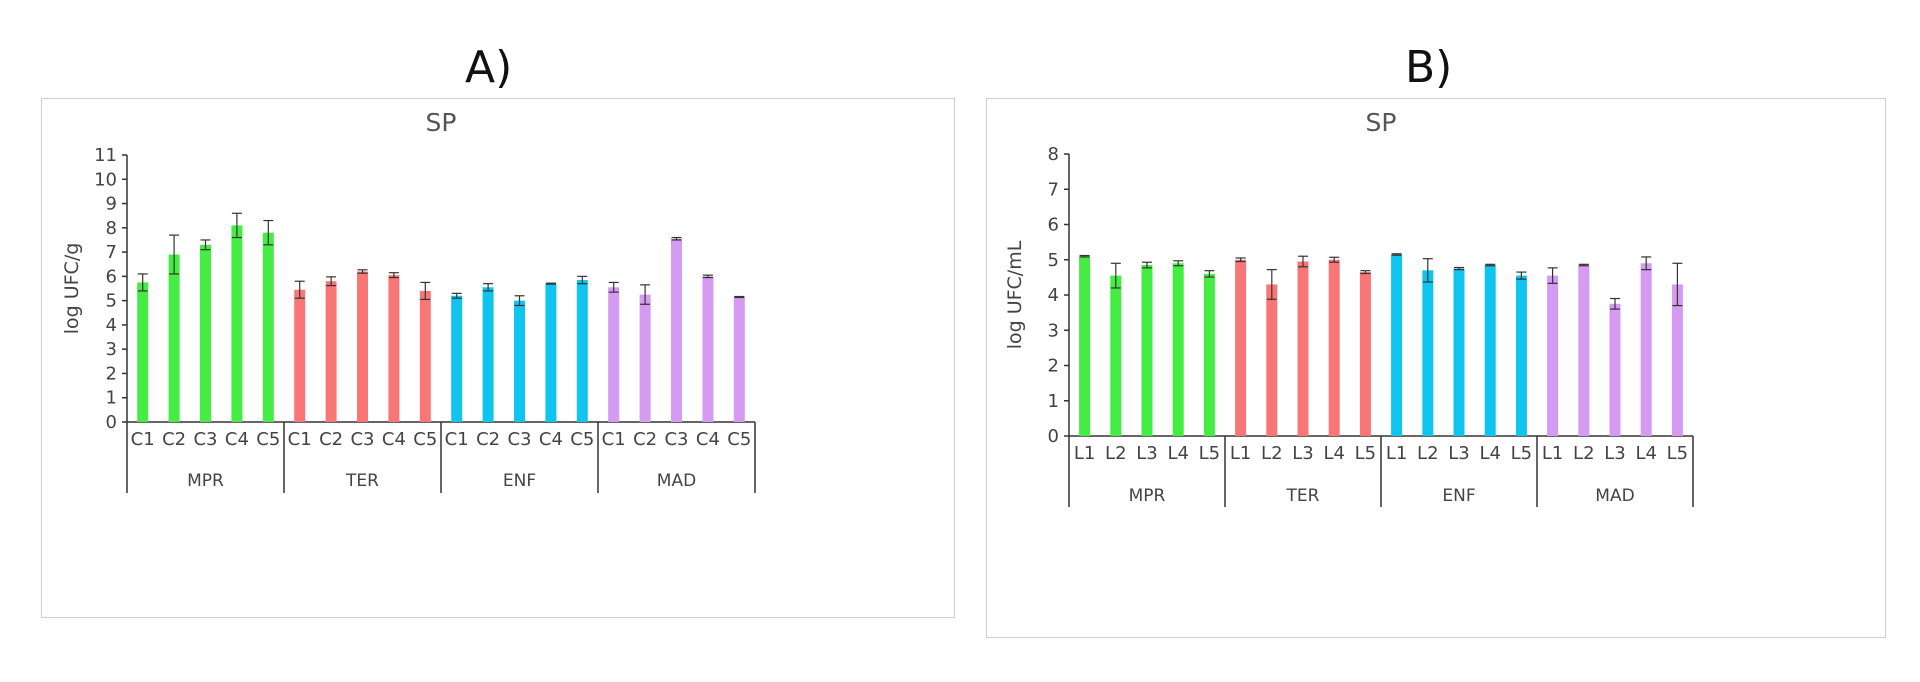 The width and height of the screenshot is (1920, 682). I want to click on bar-enf-l1, so click(1397, 345).